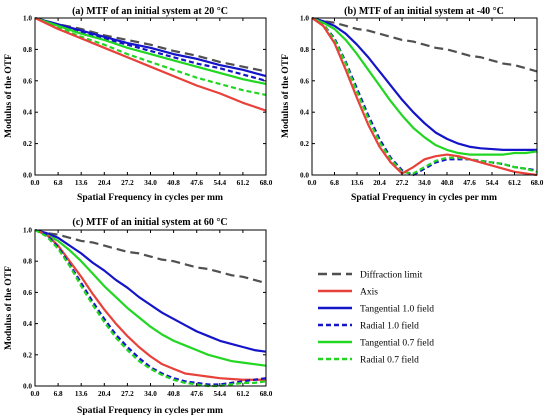  What do you see at coordinates (58, 394) in the screenshot?
I see `panel-c-xtick-label: 6.8` at bounding box center [58, 394].